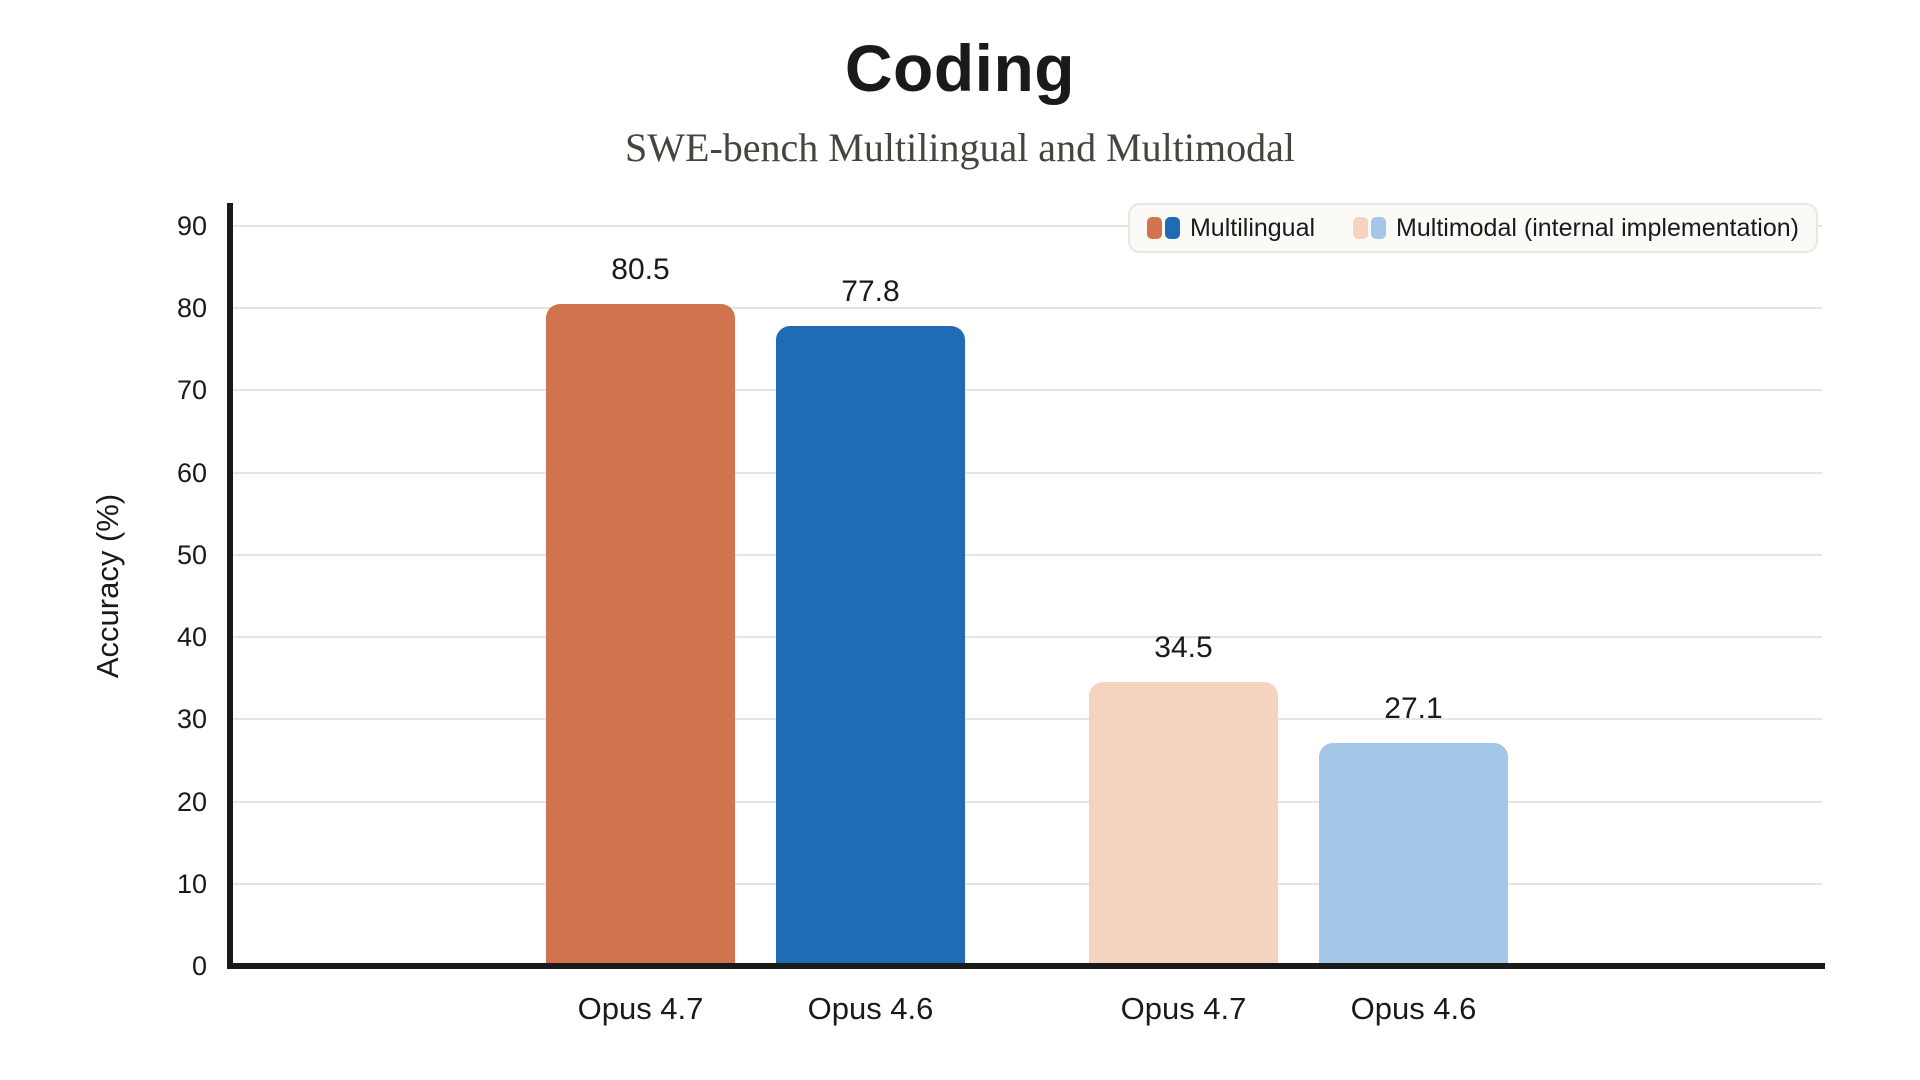  I want to click on y-tick-label: 80, so click(191, 308).